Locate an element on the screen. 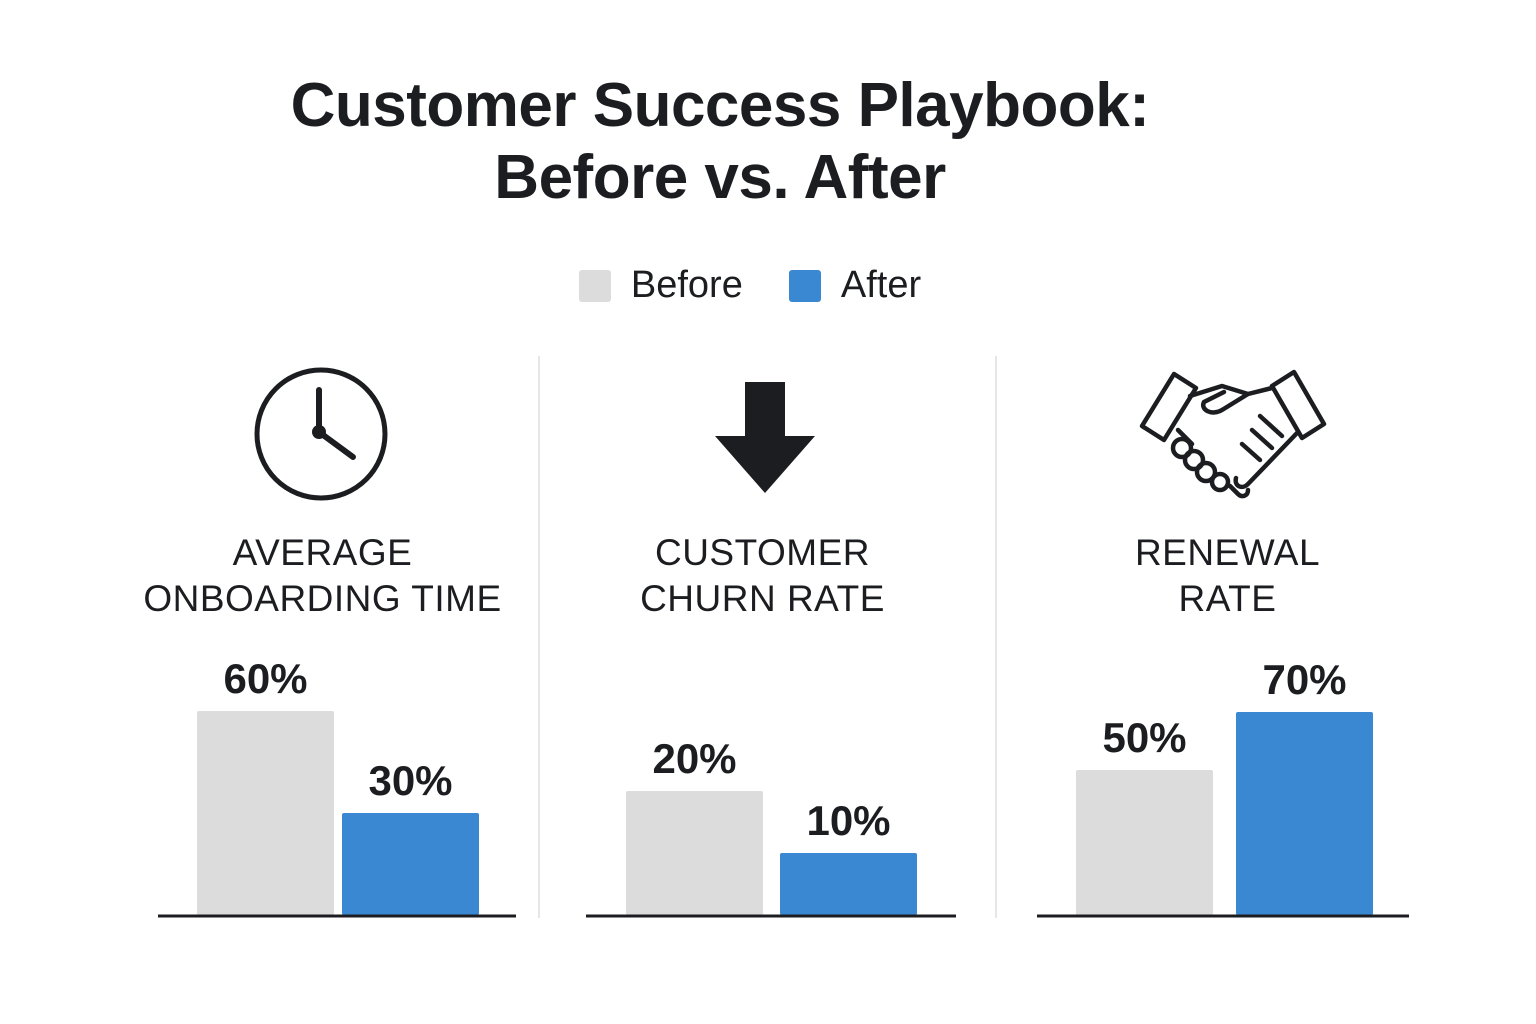 Image resolution: width=1536 pixels, height=1024 pixels. legend-label-after: After is located at coordinates (881, 285).